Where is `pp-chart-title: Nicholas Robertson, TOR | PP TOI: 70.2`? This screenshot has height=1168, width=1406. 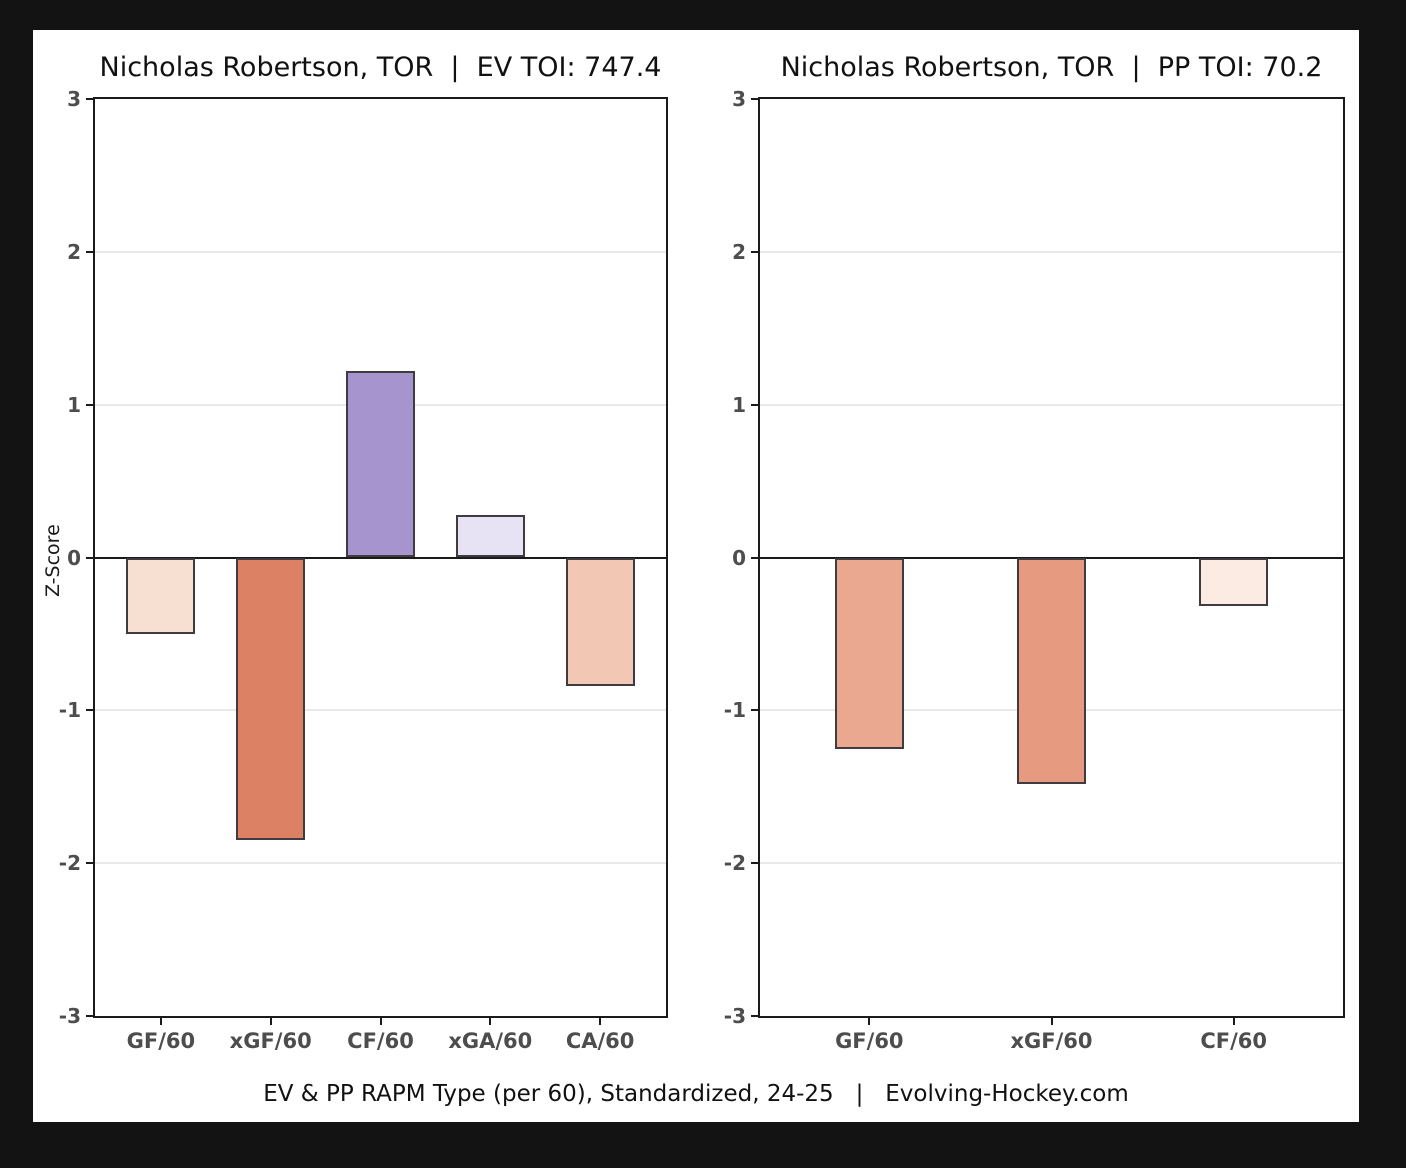
pp-chart-title: Nicholas Robertson, TOR | PP TOI: 70.2 is located at coordinates (1051, 67).